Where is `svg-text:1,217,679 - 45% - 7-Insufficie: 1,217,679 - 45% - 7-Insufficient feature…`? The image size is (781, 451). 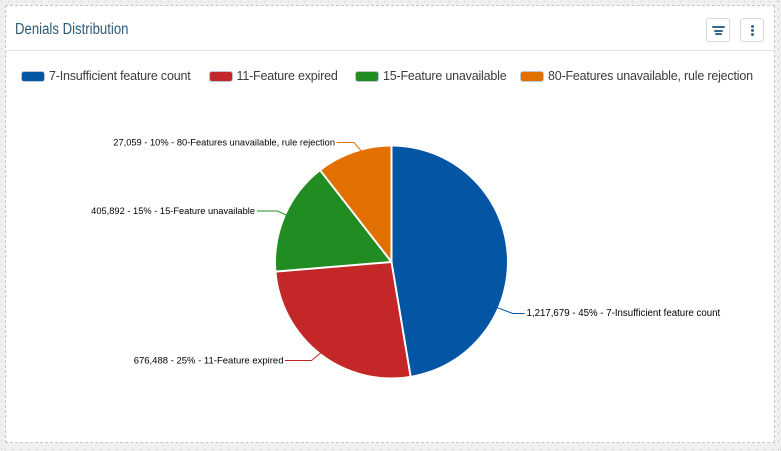 svg-text:1,217,679 - 45% - 7-Insufficie: 1,217,679 - 45% - 7-Insufficient feature… is located at coordinates (624, 313).